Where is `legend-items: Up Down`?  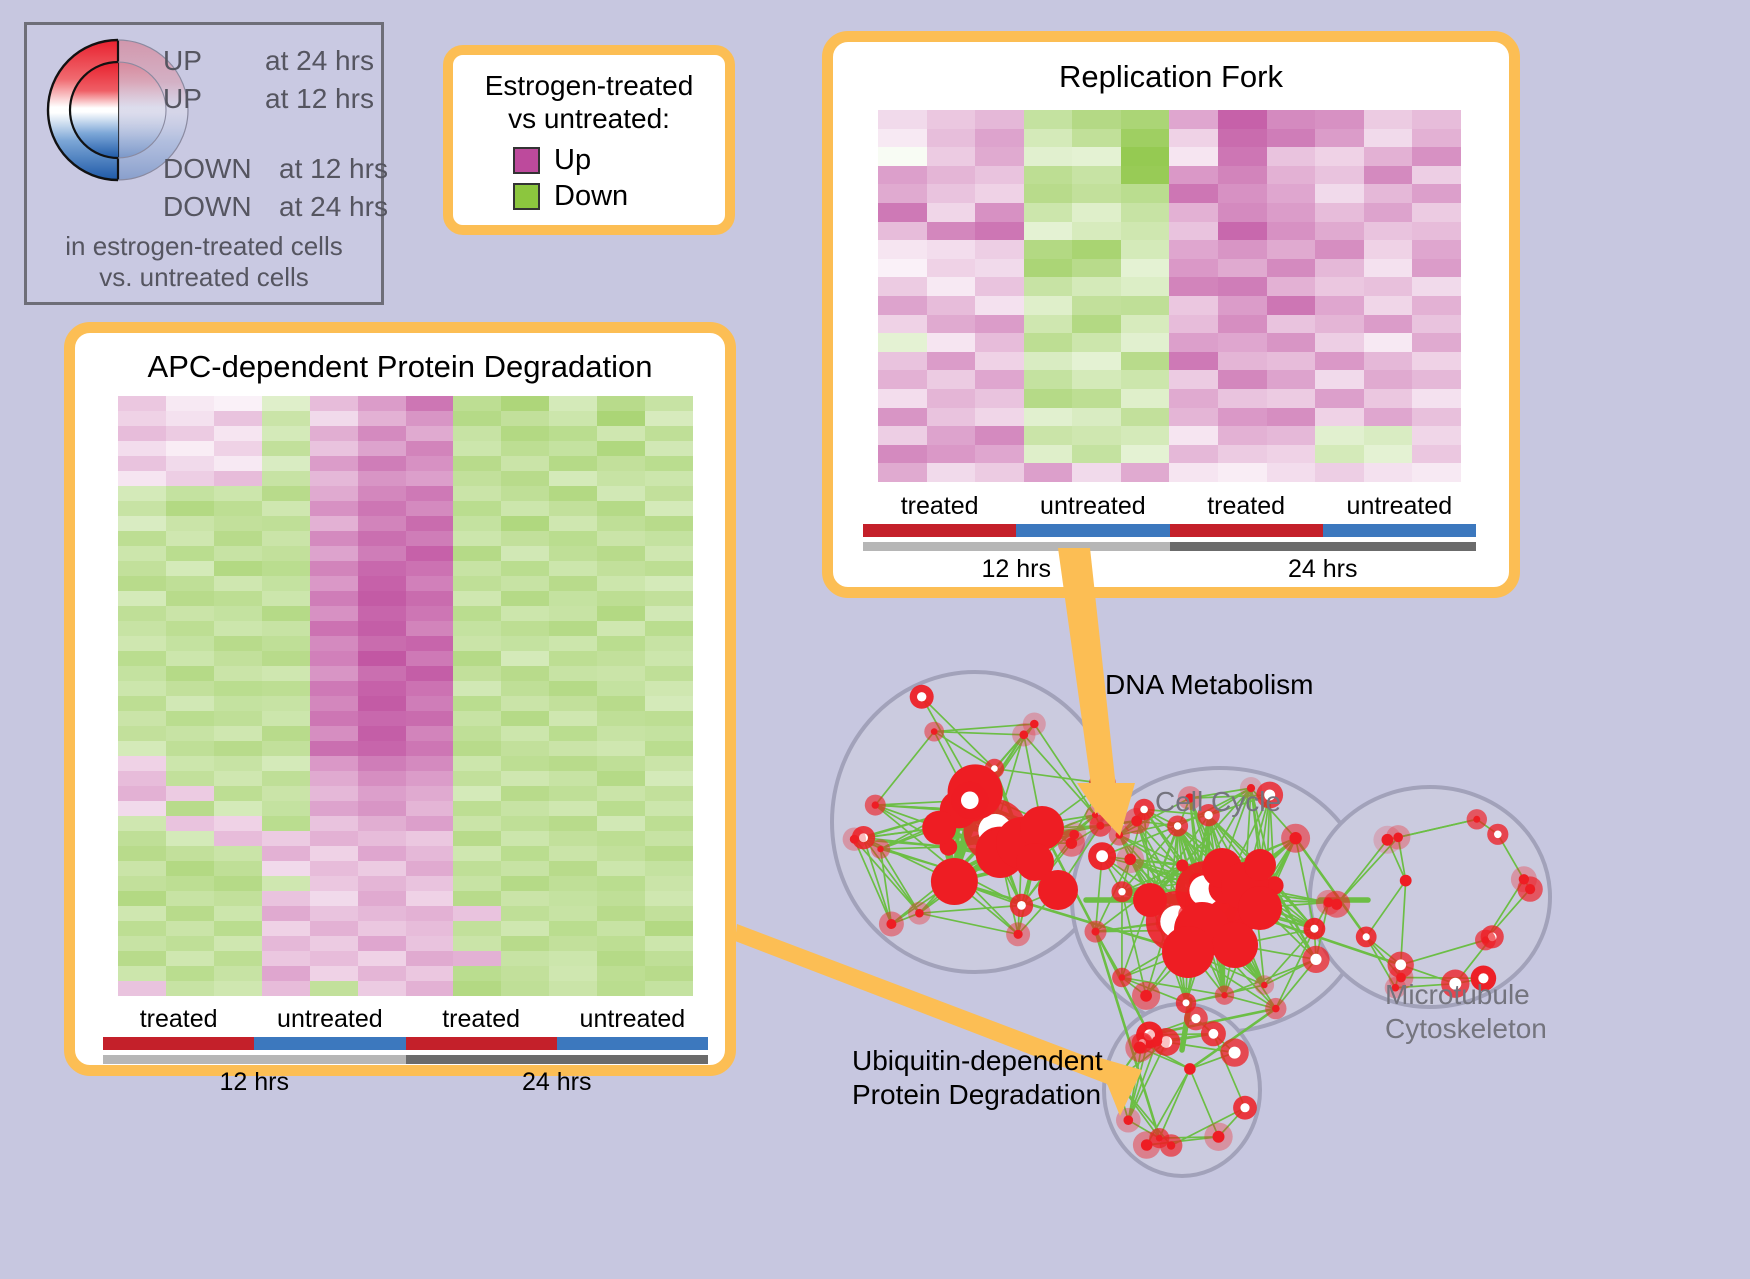
legend-items: Up Down is located at coordinates (589, 178).